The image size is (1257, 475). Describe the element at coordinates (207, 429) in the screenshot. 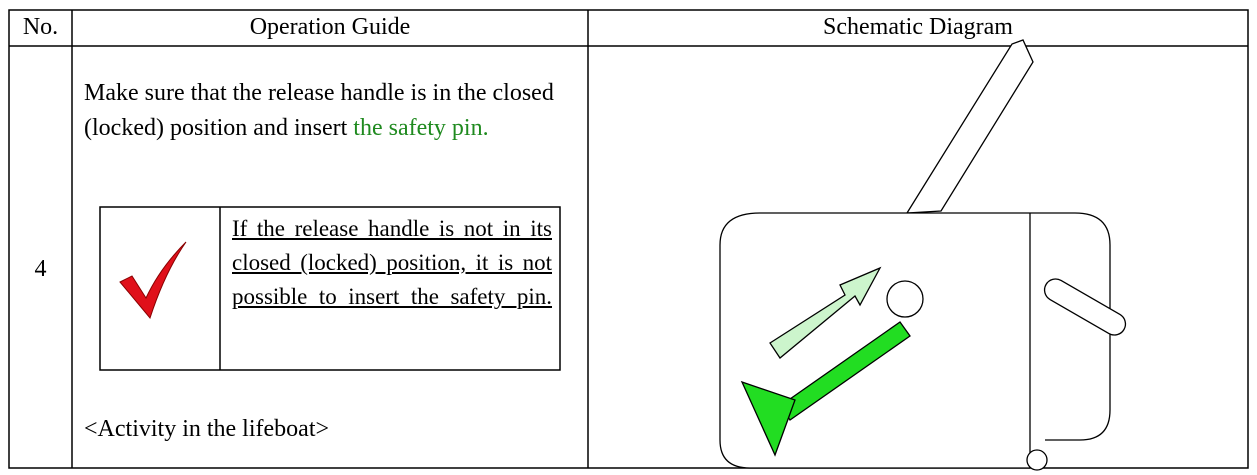

I see `activity-text: <Activity in the lifeboat>` at that location.